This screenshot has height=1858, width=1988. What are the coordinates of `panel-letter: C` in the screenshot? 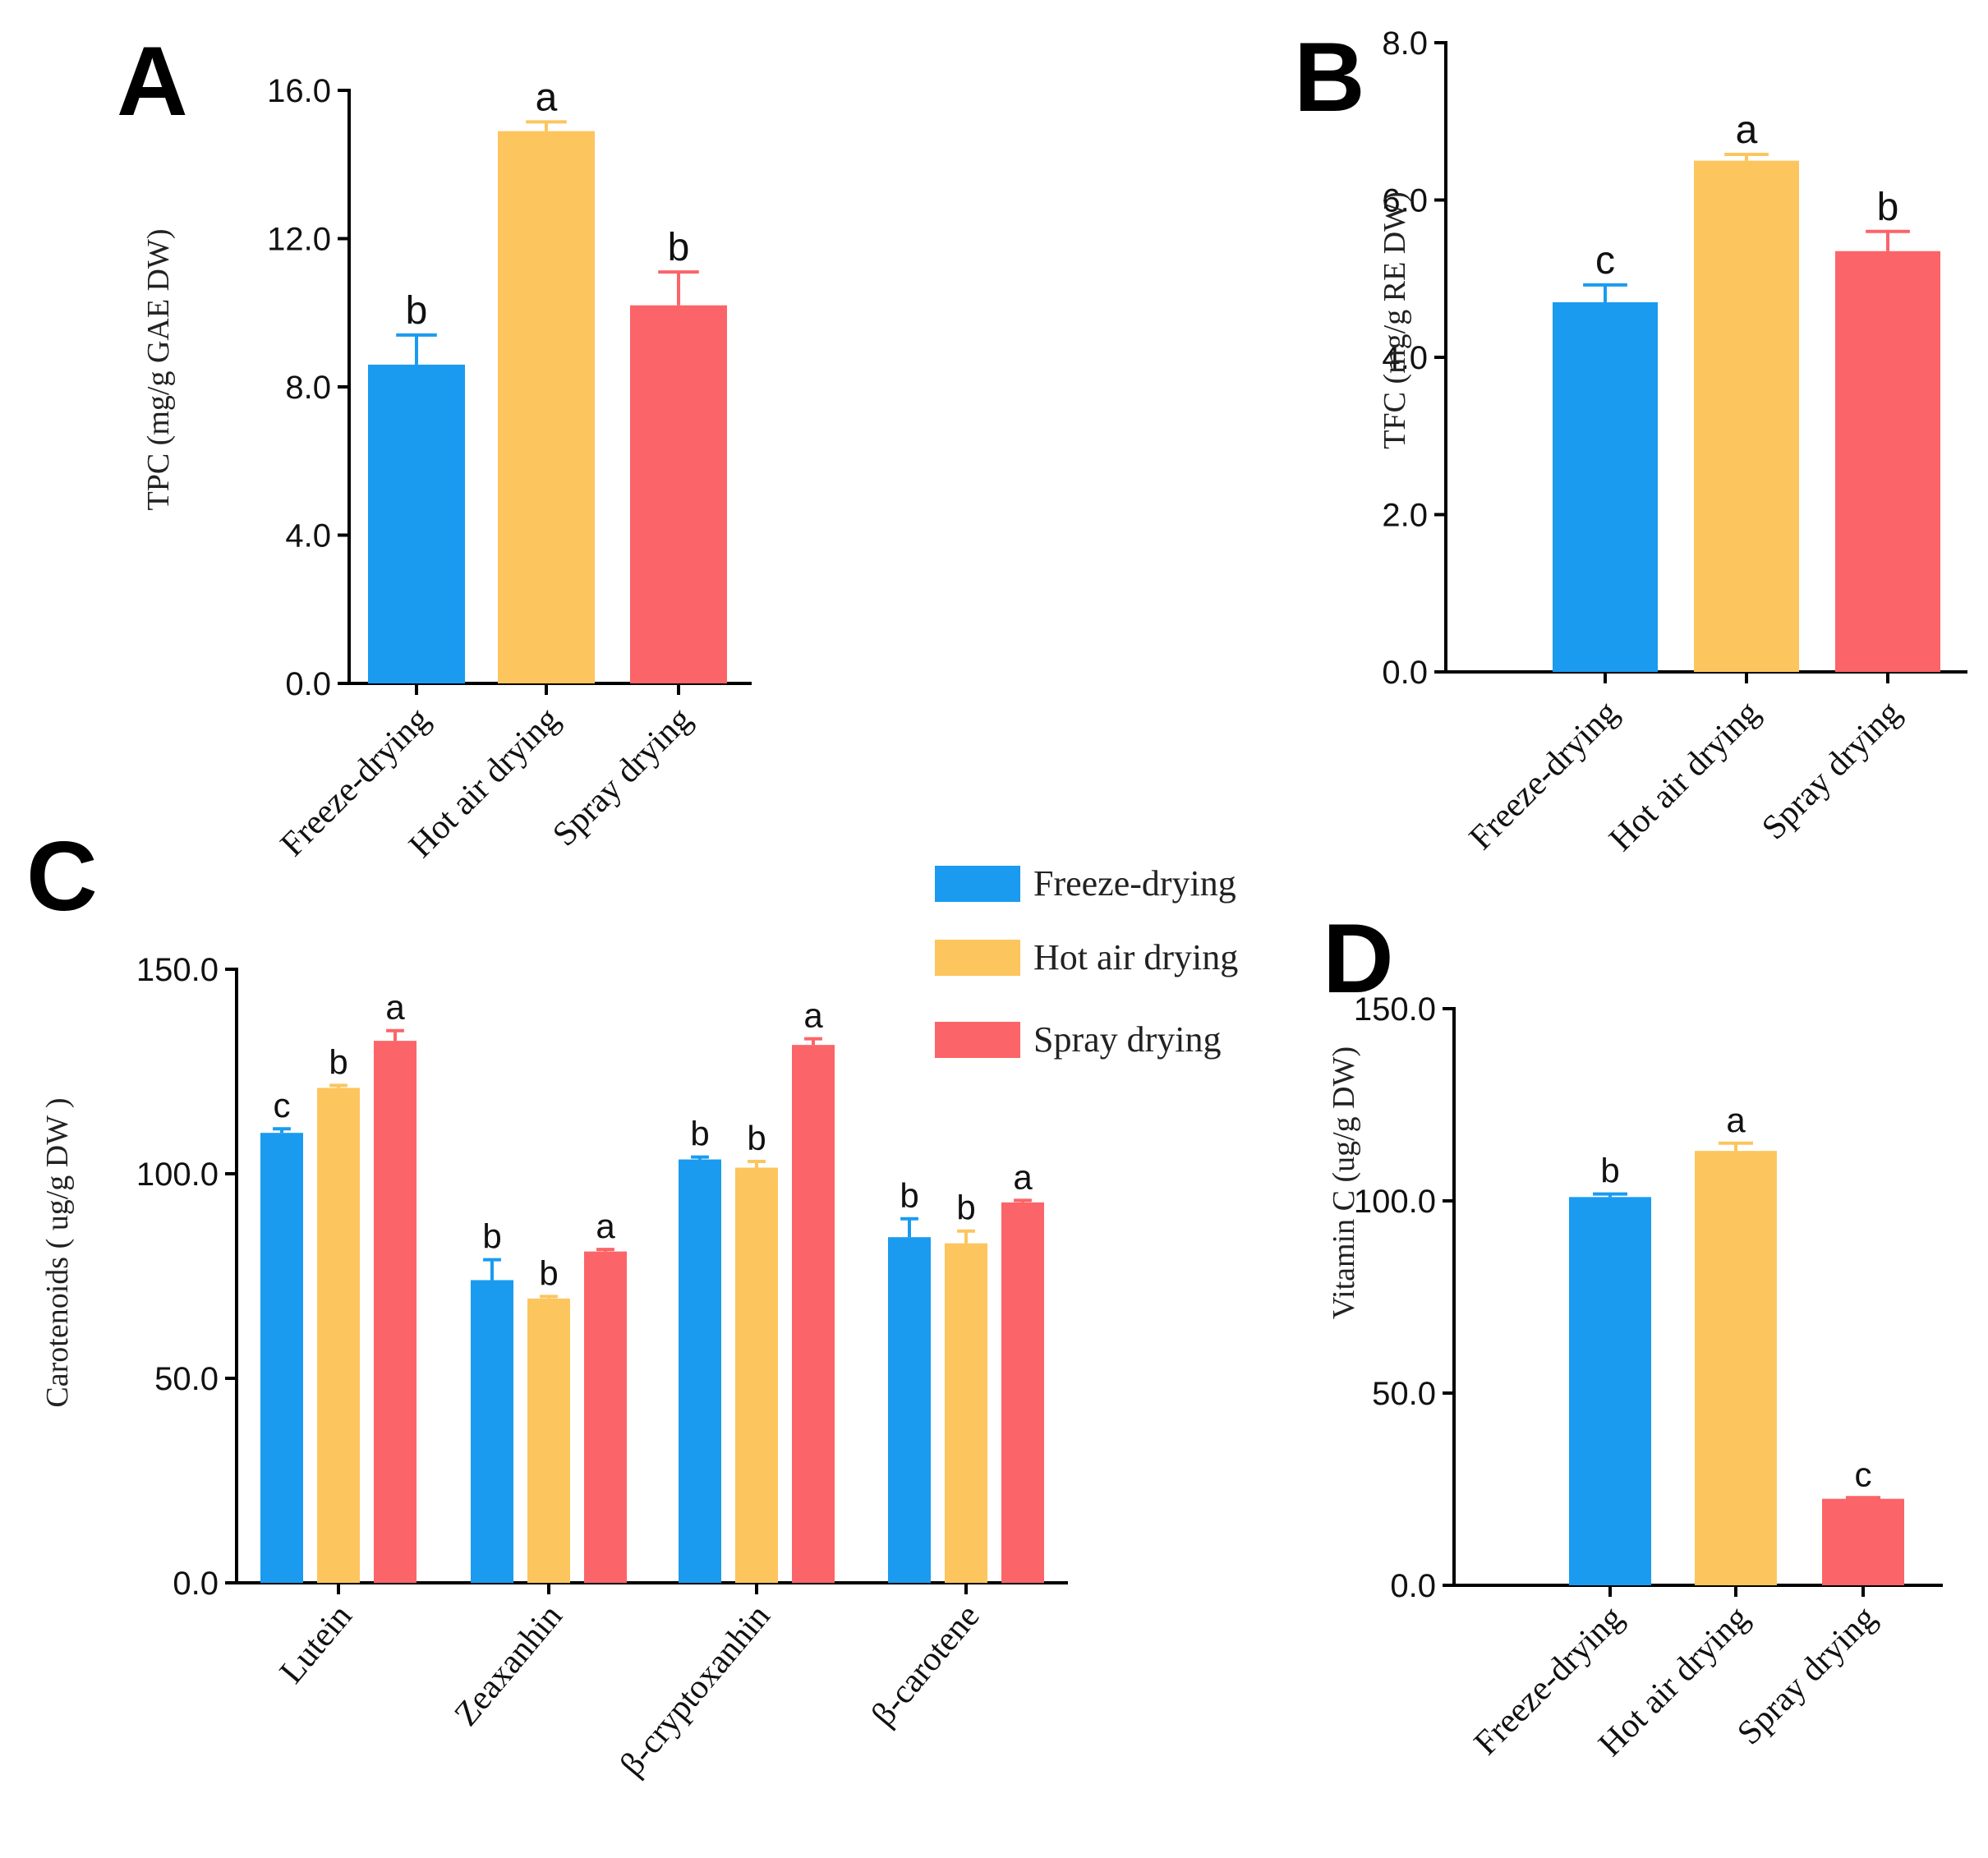 It's located at (62, 876).